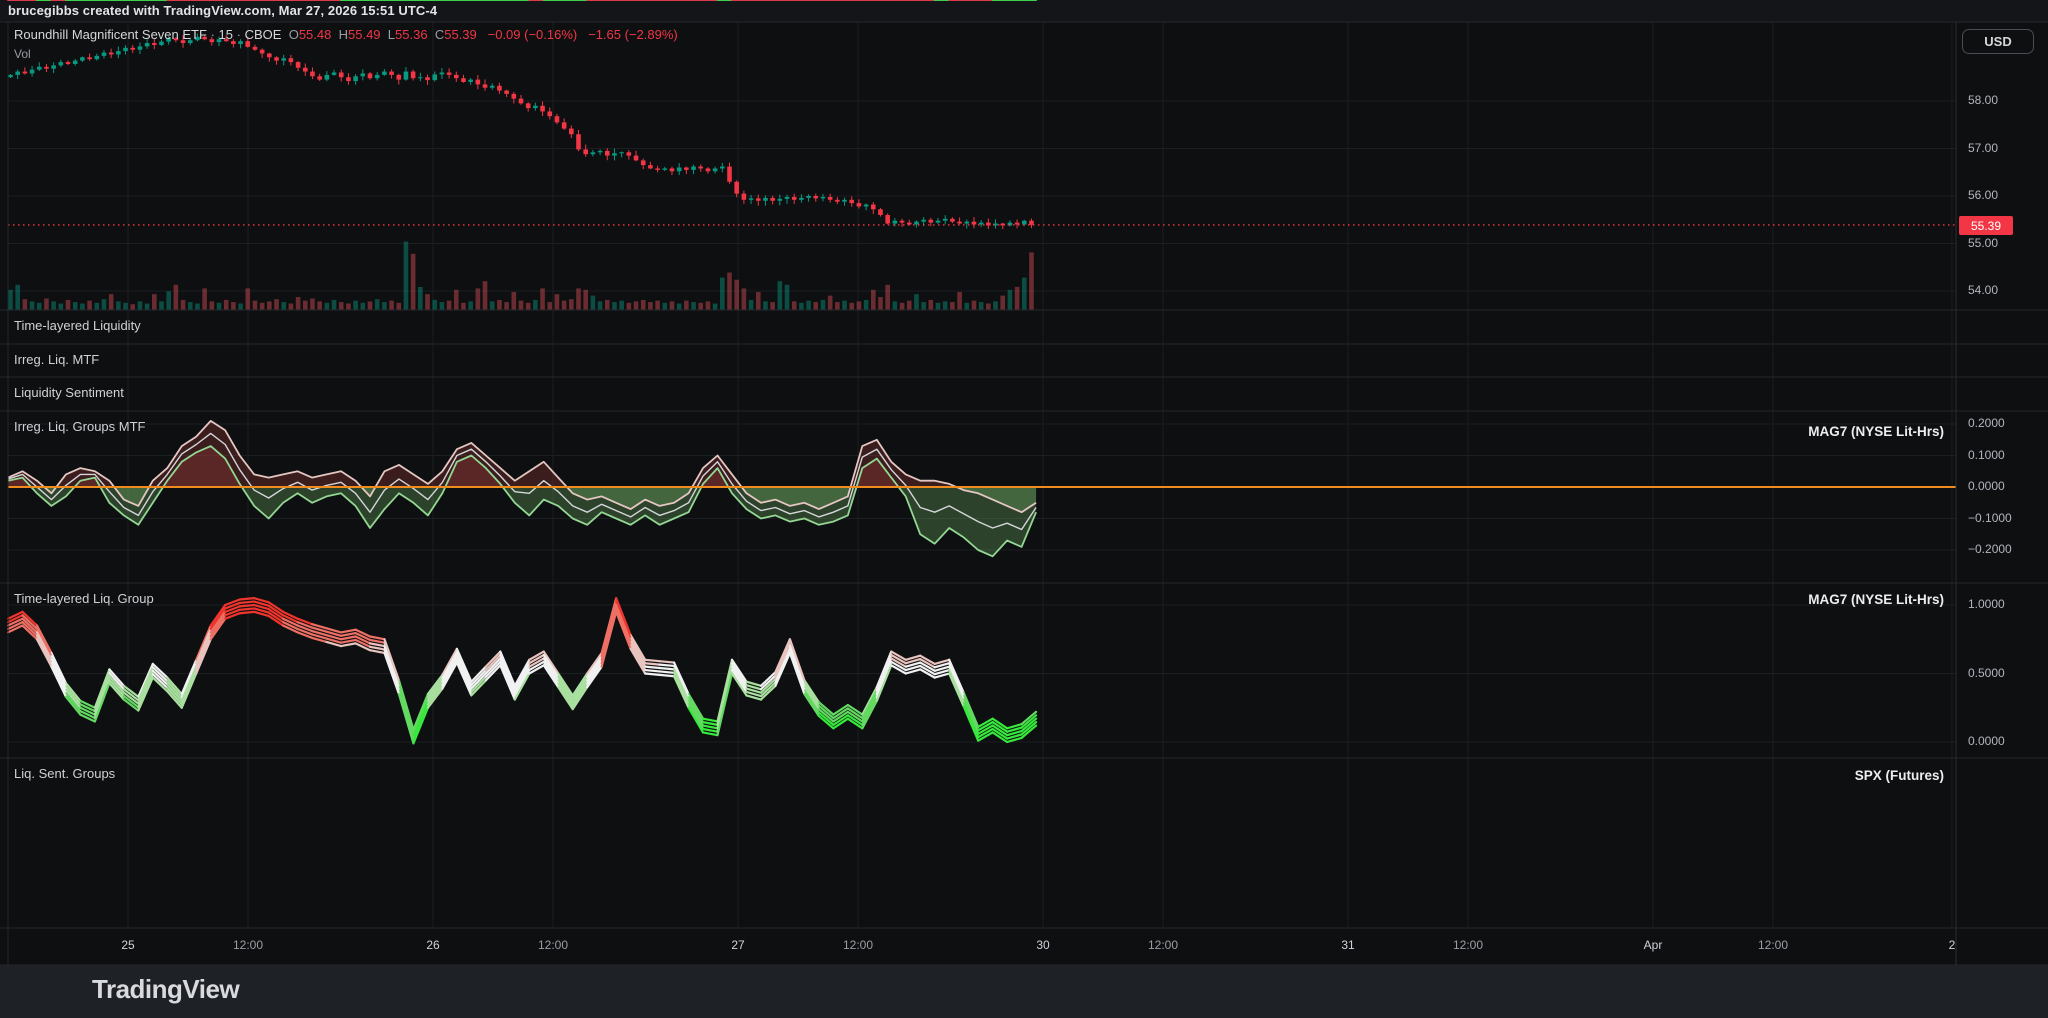  I want to click on price-axis-tick: 55.00, so click(1983, 242).